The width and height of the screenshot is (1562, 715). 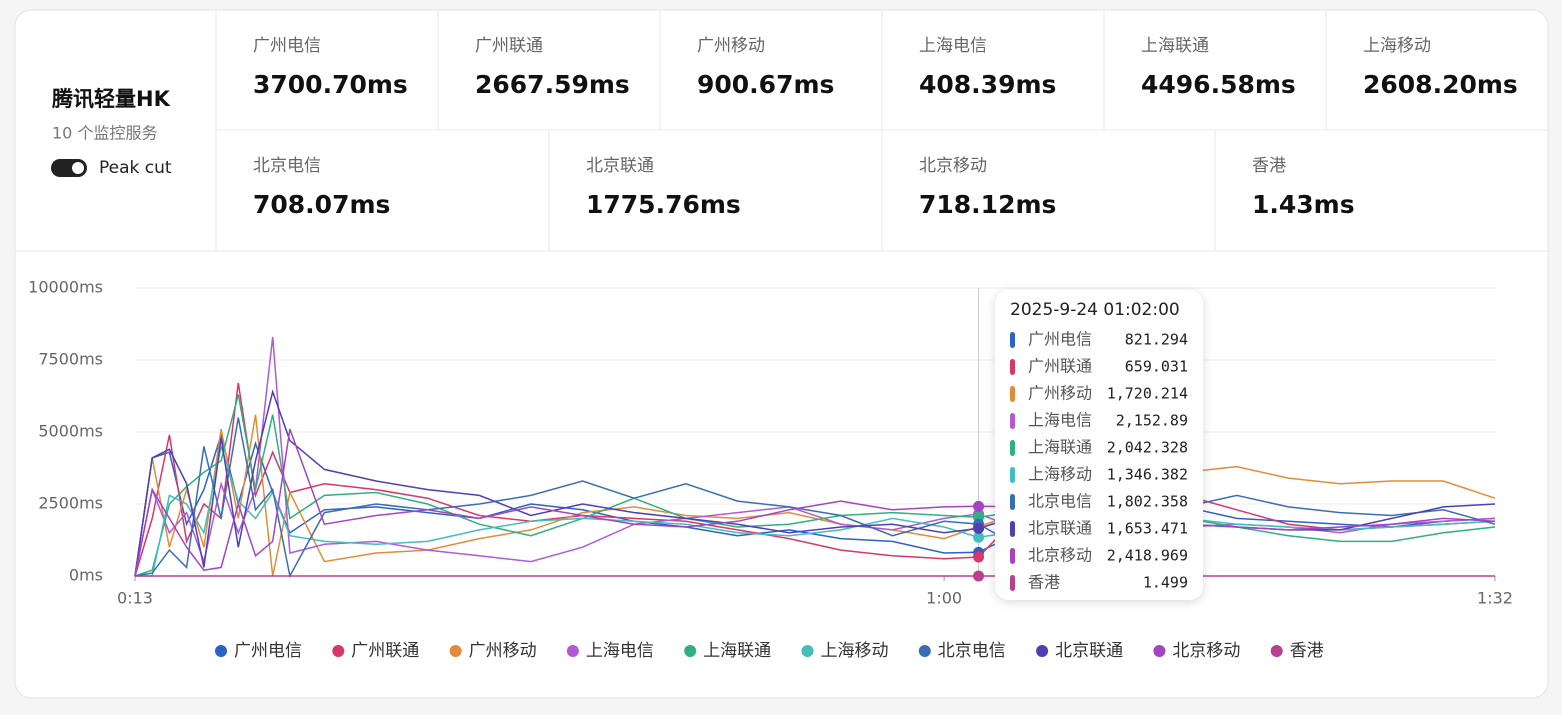 I want to click on stat-value: 900.67ms, so click(x=765, y=84).